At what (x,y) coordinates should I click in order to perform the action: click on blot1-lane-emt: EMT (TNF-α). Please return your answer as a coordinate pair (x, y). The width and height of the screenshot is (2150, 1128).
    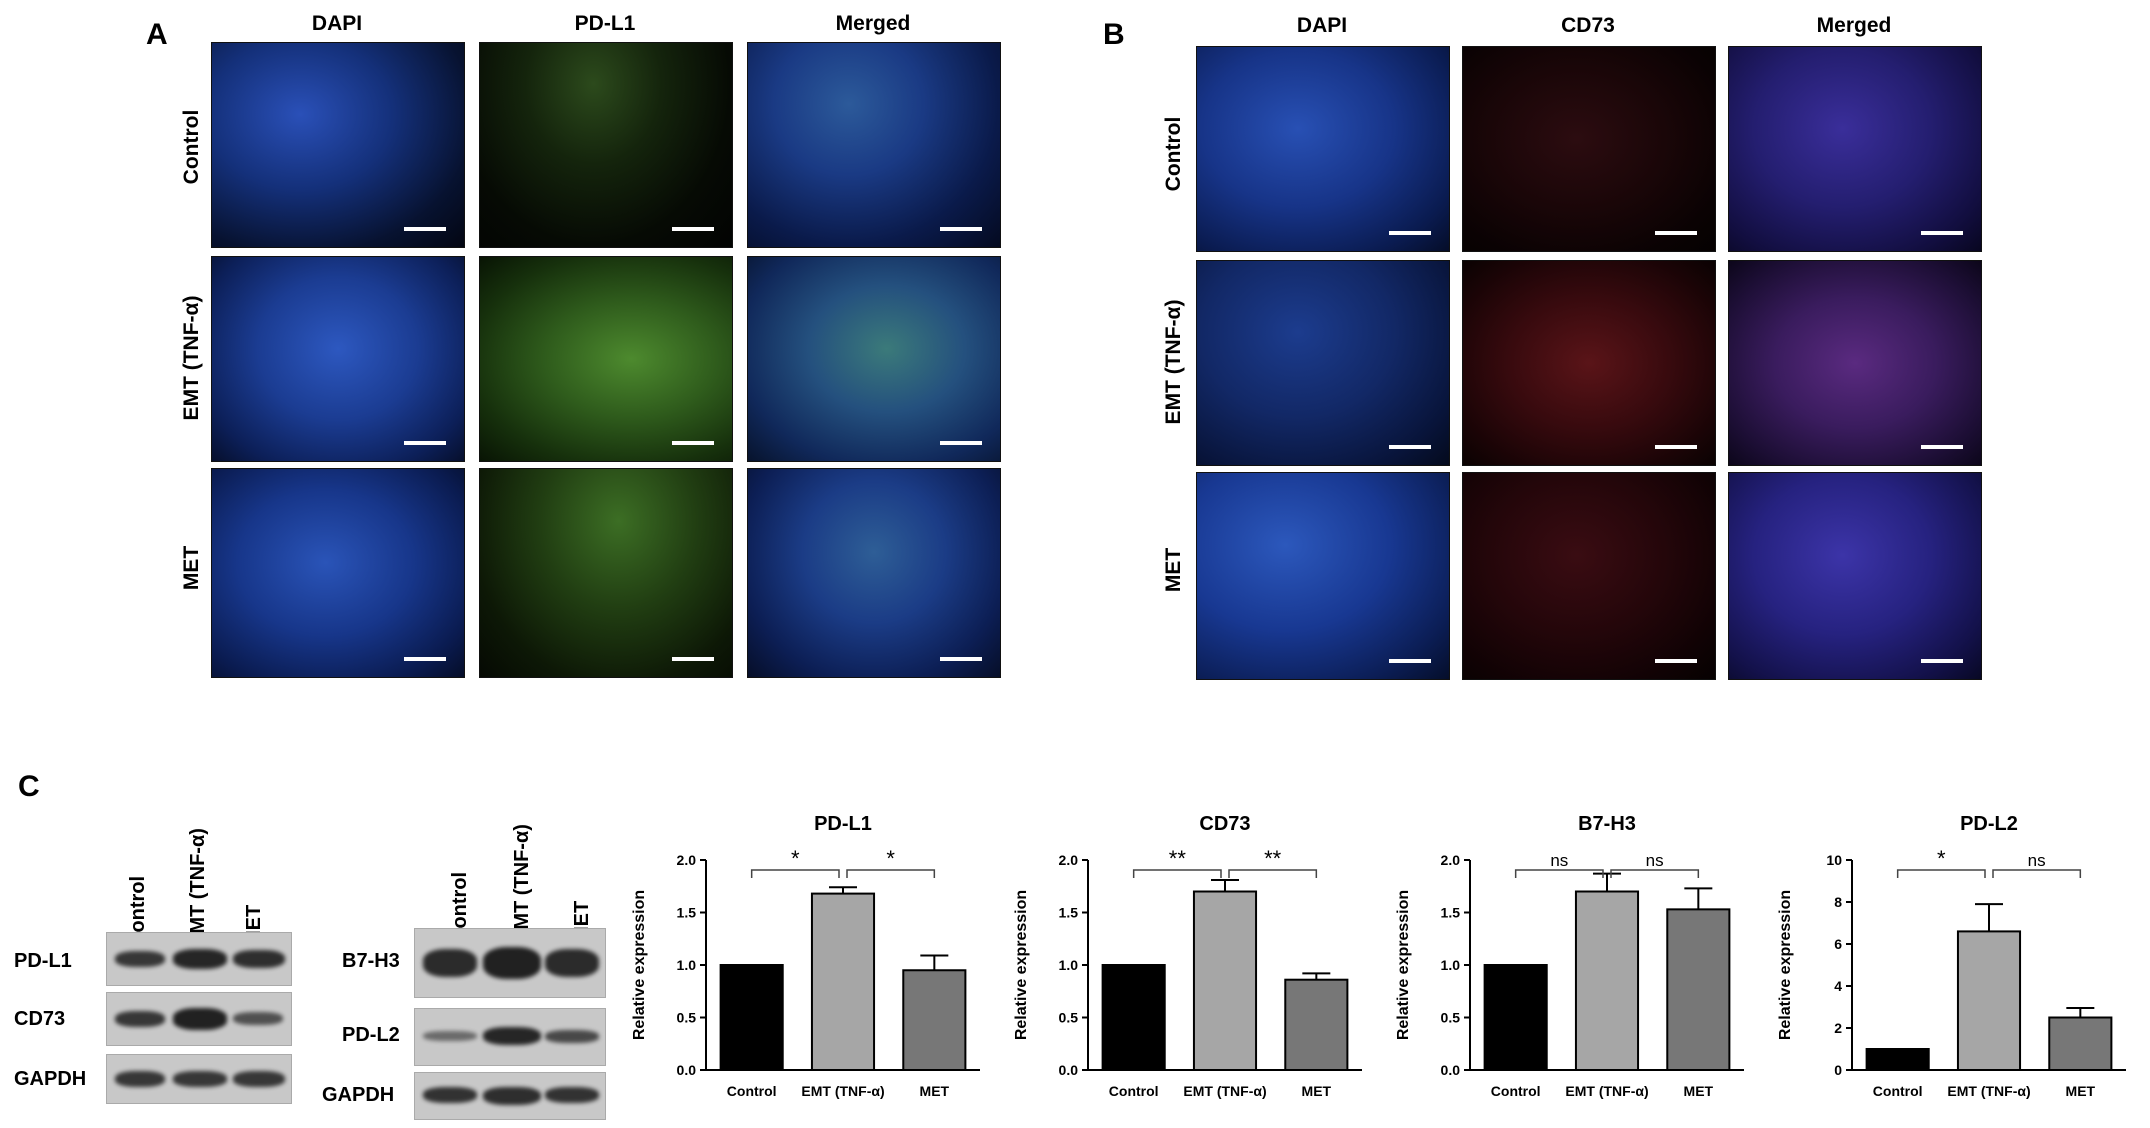
    Looking at the image, I should click on (198, 887).